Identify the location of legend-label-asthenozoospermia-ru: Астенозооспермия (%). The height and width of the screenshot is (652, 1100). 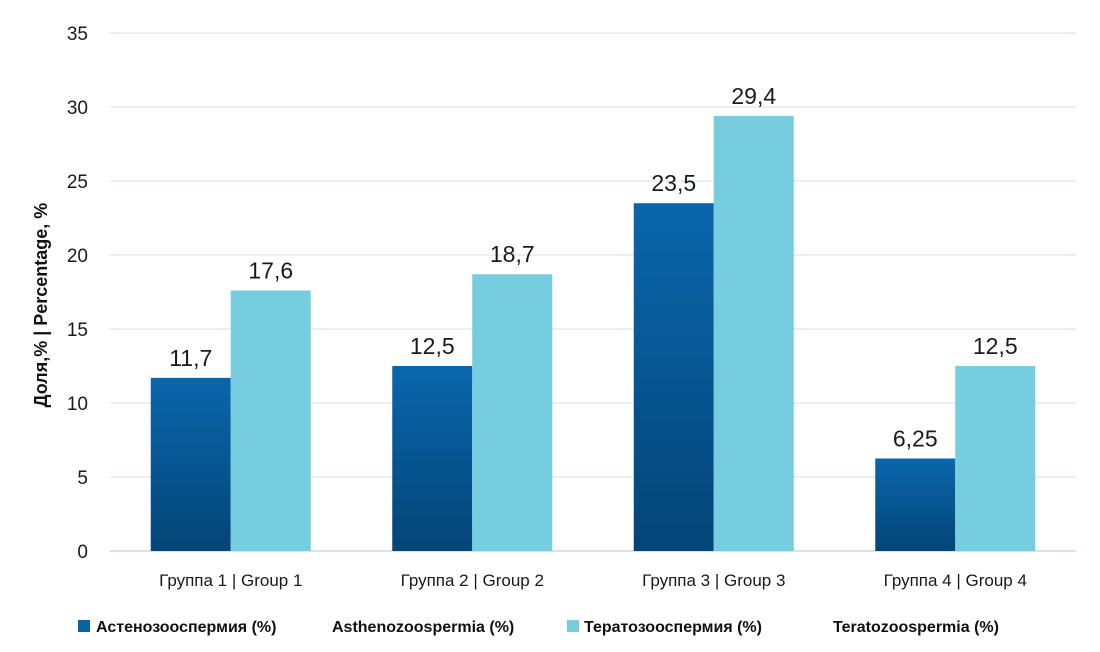
(186, 627).